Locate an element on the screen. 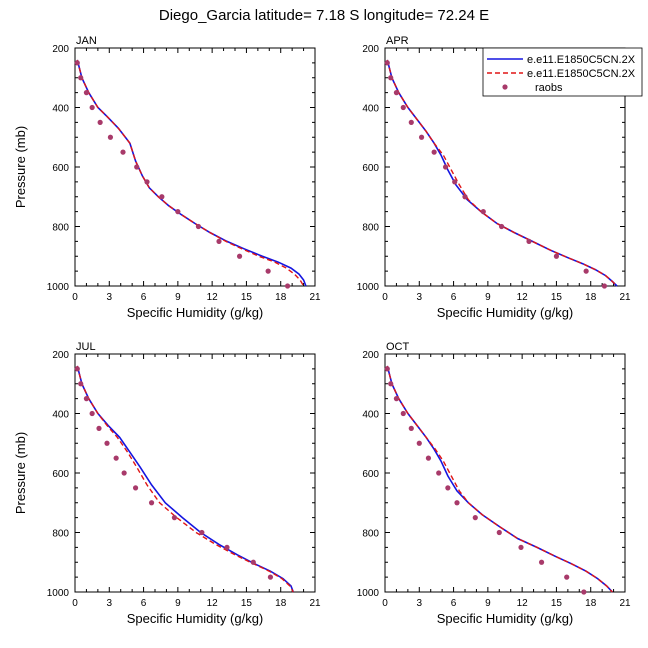 This screenshot has height=648, width=648. legend-label: e.e11.E1850C5CN.2X is located at coordinates (581, 74).